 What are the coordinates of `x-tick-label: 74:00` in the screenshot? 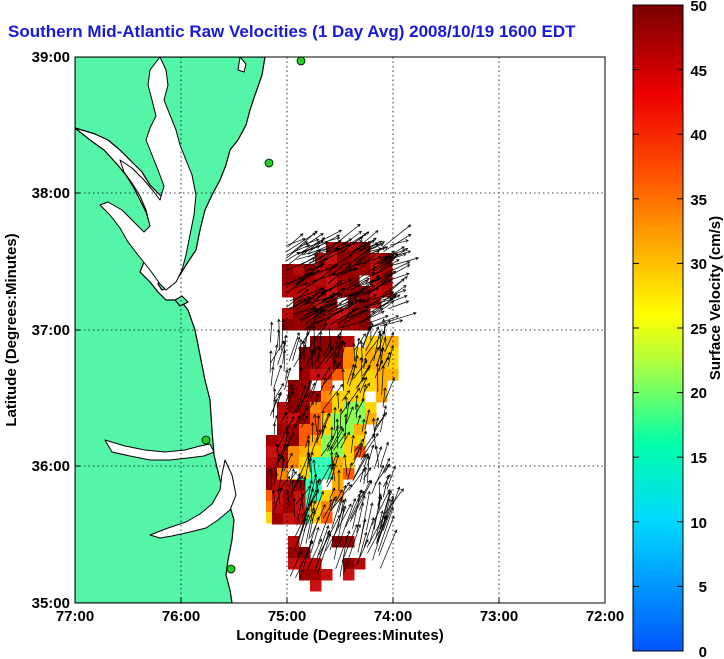 It's located at (393, 616).